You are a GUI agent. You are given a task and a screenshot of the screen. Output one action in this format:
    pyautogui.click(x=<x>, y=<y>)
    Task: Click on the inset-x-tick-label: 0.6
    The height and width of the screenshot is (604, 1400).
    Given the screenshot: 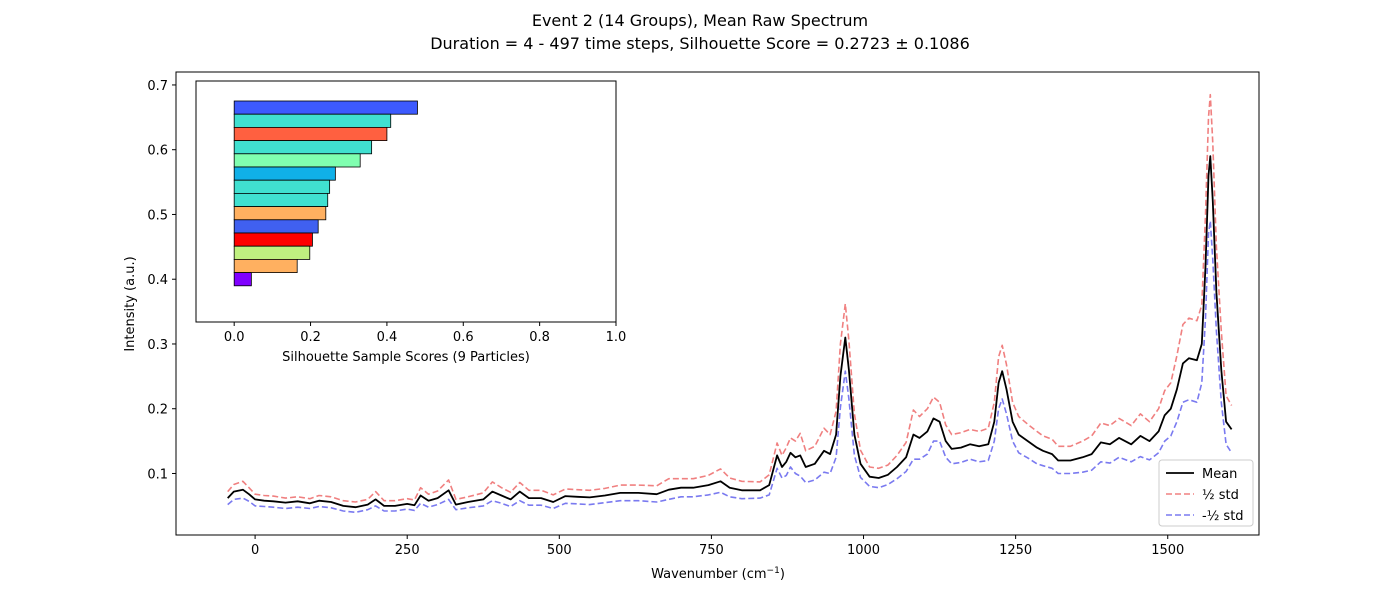 What is the action you would take?
    pyautogui.click(x=463, y=337)
    